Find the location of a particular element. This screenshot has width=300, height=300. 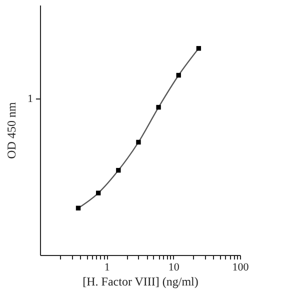

text: 1 is located at coordinates (30, 99).